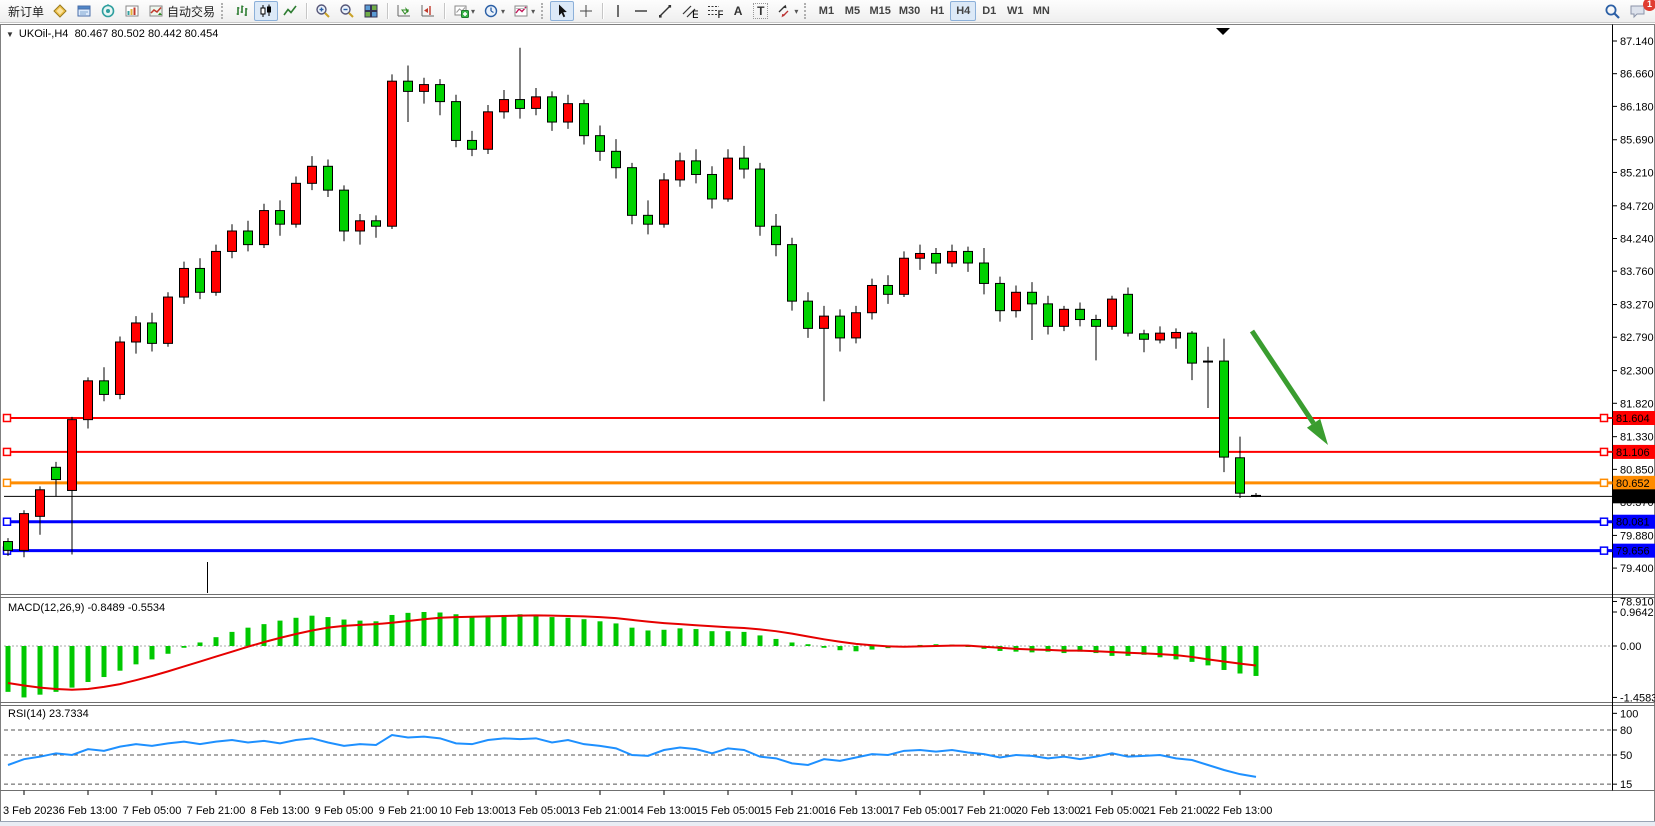 The height and width of the screenshot is (826, 1655). Describe the element at coordinates (1626, 756) in the screenshot. I see `svg-text: 50` at that location.